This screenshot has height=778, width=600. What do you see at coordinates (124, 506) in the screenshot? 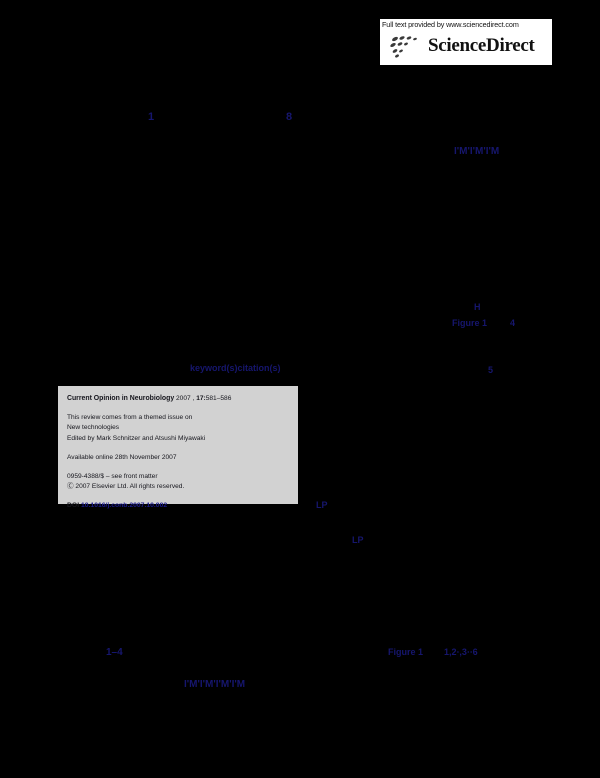
I see `doi-link: 10.1016/j.conb.2007.10.002` at bounding box center [124, 506].